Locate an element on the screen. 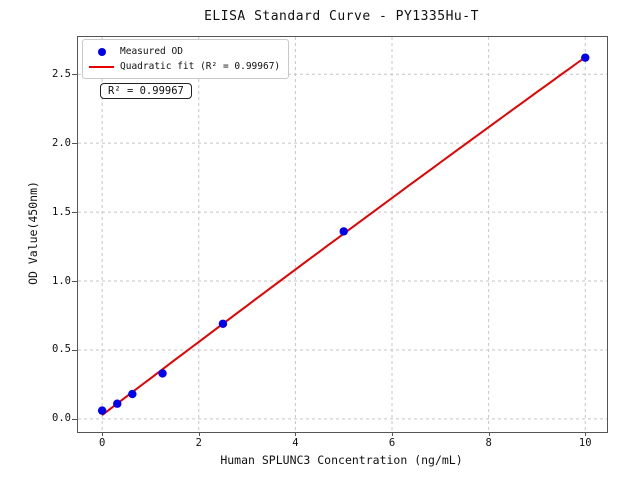  legend-dot-icon is located at coordinates (101, 51).